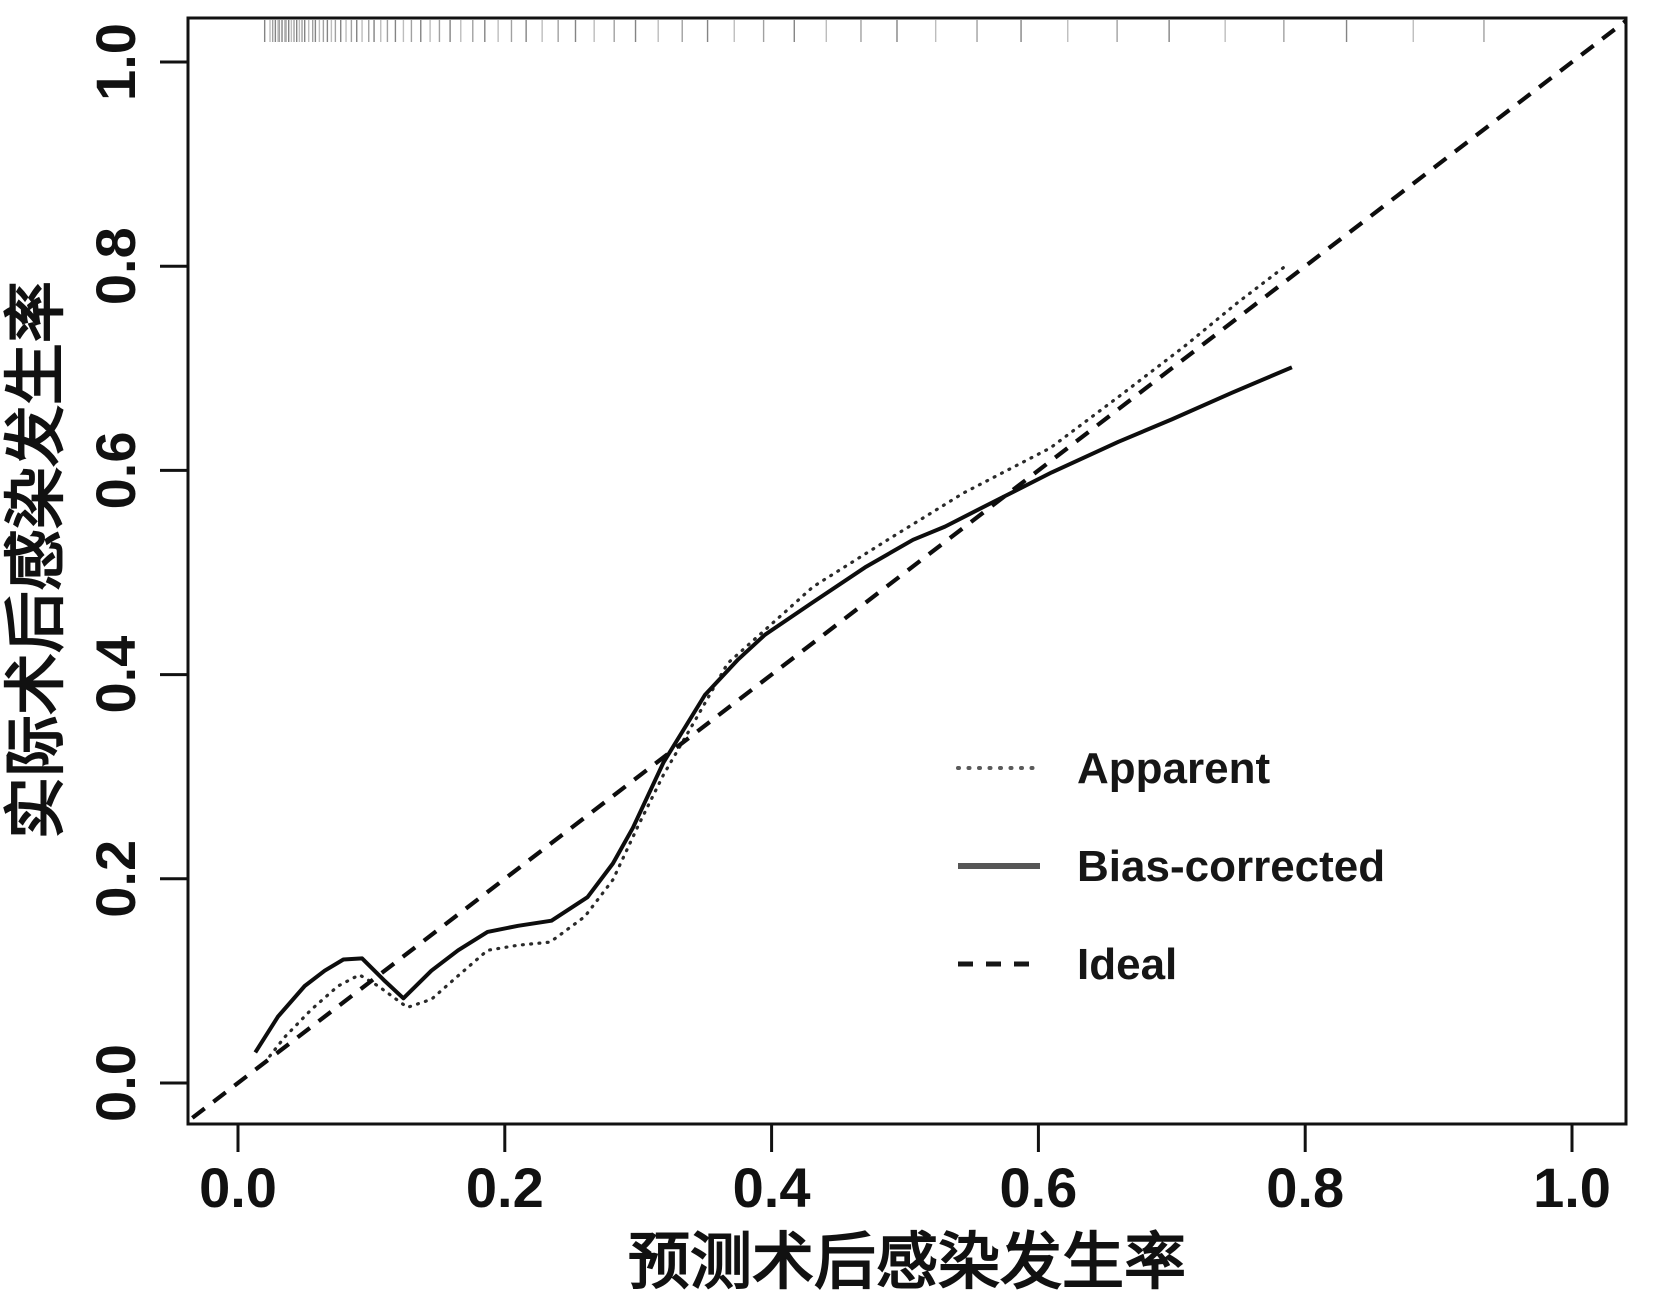  What do you see at coordinates (772, 1187) in the screenshot?
I see `x-tick-label: 0.4` at bounding box center [772, 1187].